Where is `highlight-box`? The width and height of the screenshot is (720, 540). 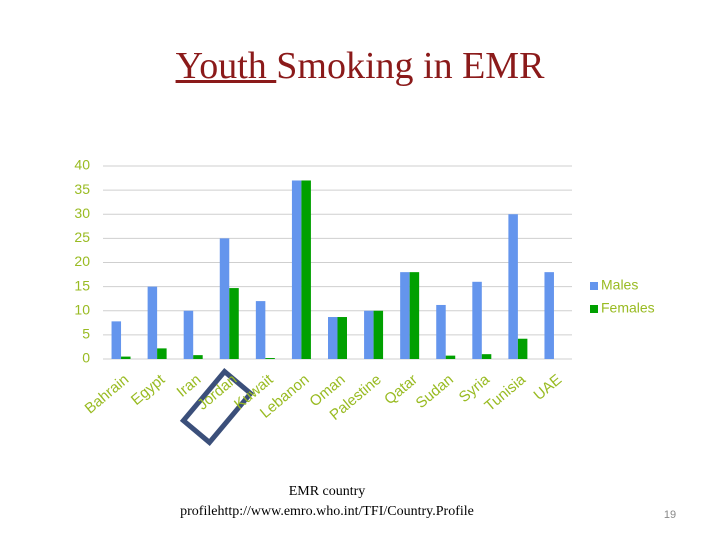
highlight-box is located at coordinates (217, 407).